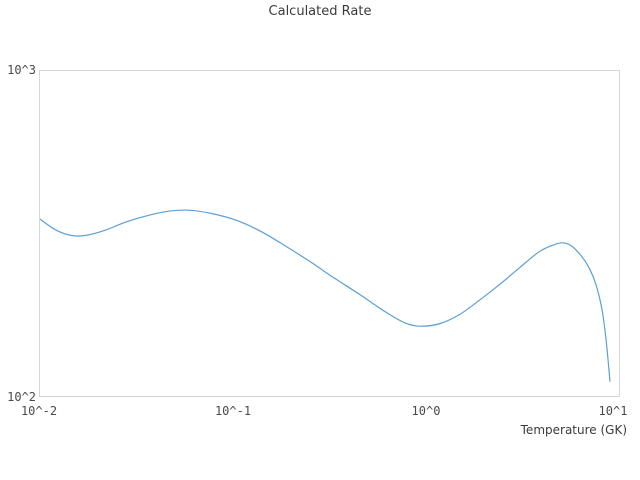  Describe the element at coordinates (21, 70) in the screenshot. I see `y-tick-label-1e3: 10^3` at that location.